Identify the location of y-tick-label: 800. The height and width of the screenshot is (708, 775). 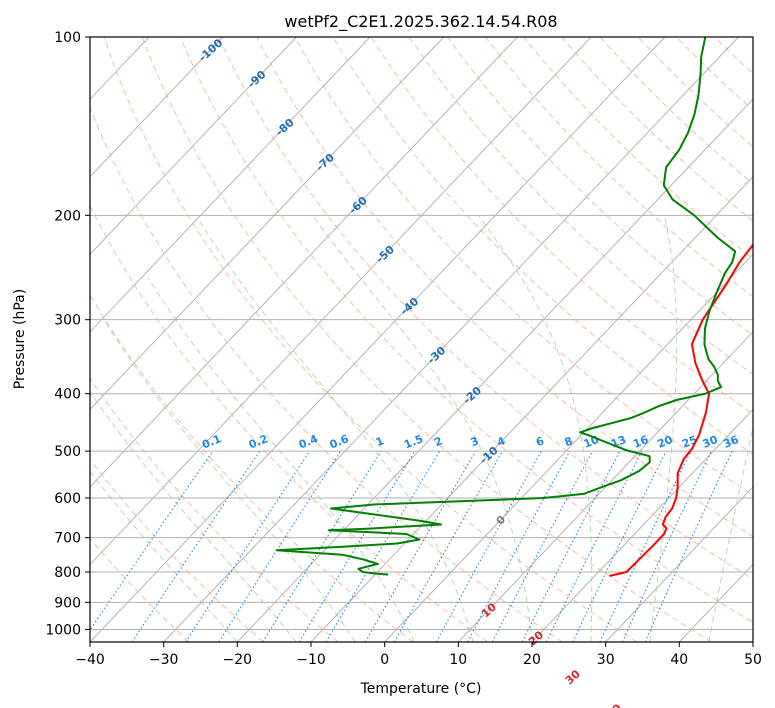
(67, 573).